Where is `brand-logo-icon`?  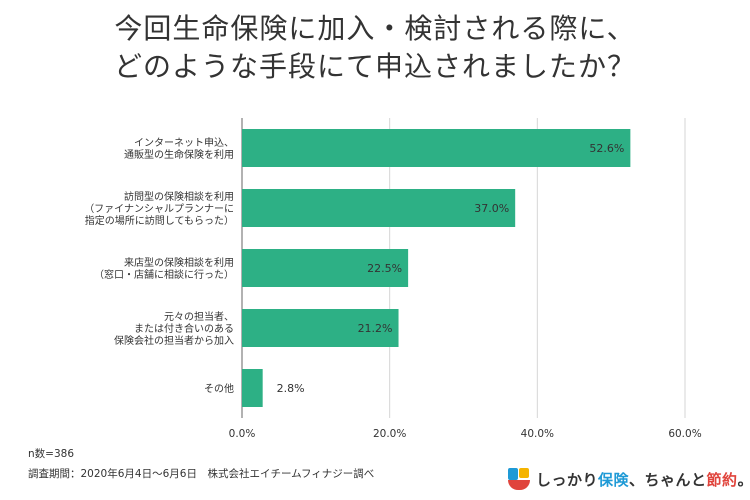 brand-logo-icon is located at coordinates (519, 479).